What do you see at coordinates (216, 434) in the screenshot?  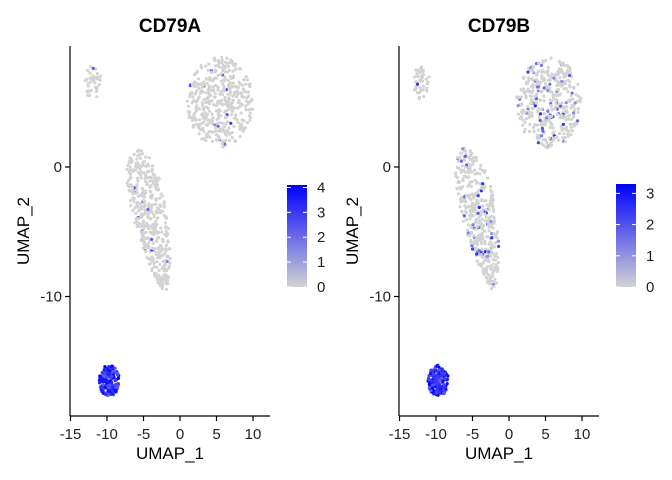 I see `x-tick-label: 5` at bounding box center [216, 434].